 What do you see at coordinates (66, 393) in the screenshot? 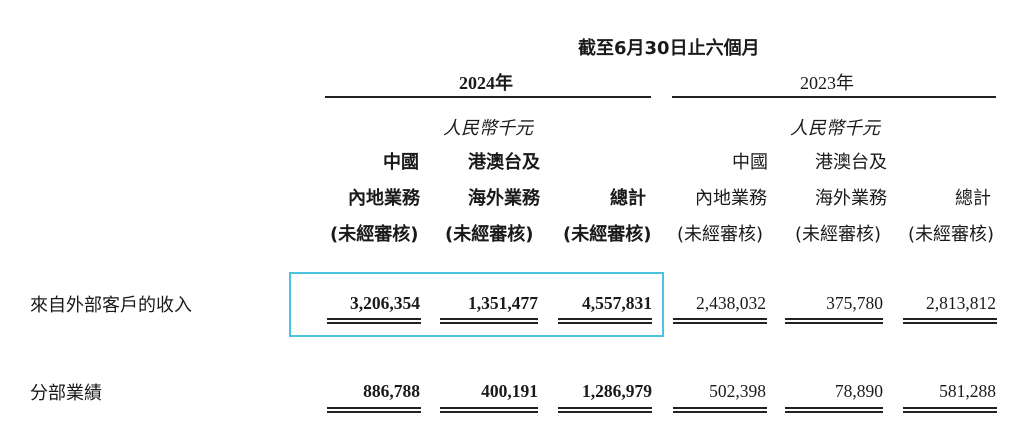
I see `row-label-segment-results: 分部業績` at bounding box center [66, 393].